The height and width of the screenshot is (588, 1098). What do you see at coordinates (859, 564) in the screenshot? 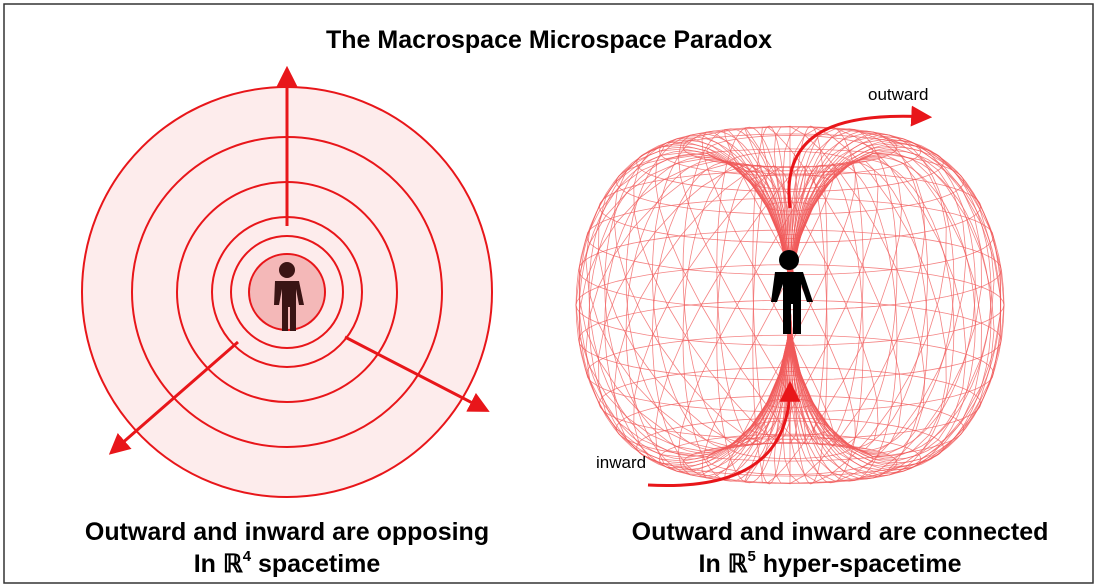
I see `caption-text: hyper-spacetime` at bounding box center [859, 564].